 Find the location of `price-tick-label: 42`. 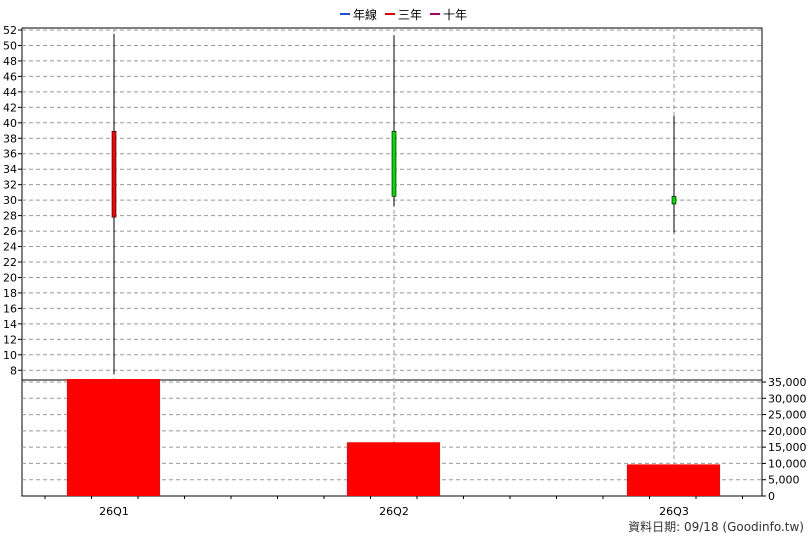

price-tick-label: 42 is located at coordinates (10, 107).